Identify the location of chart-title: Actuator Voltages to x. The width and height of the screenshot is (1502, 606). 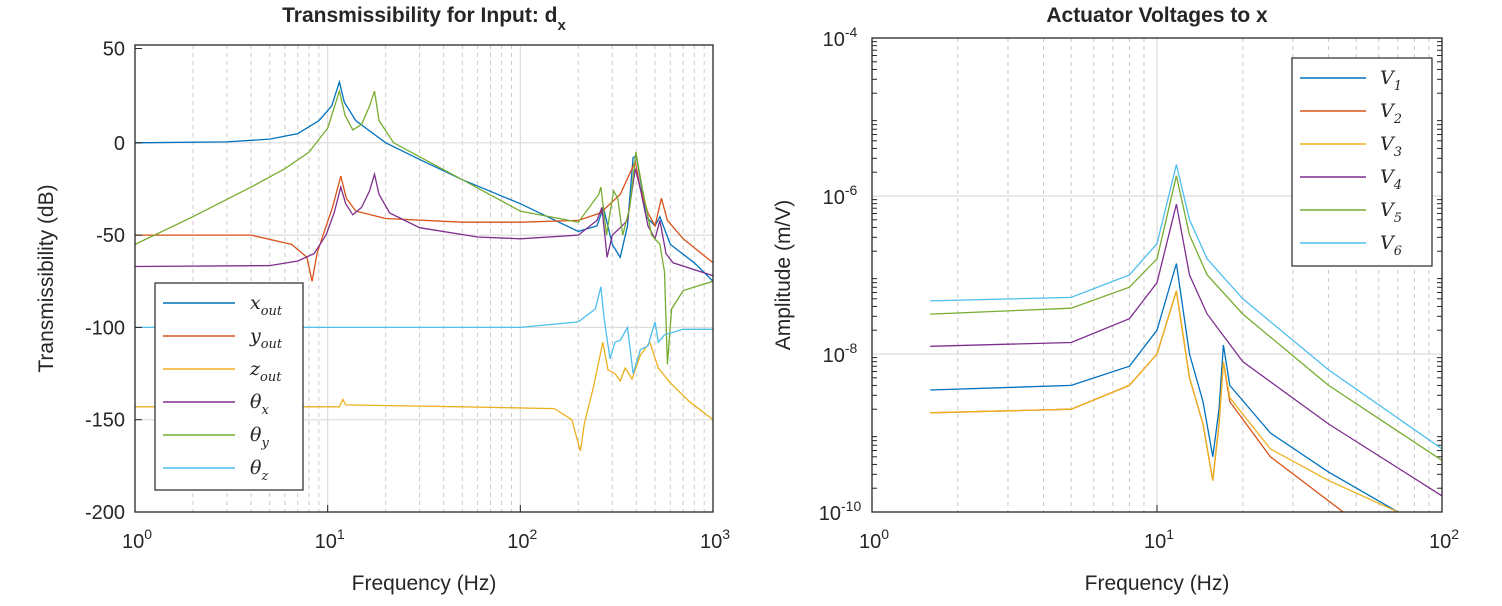
(1157, 15).